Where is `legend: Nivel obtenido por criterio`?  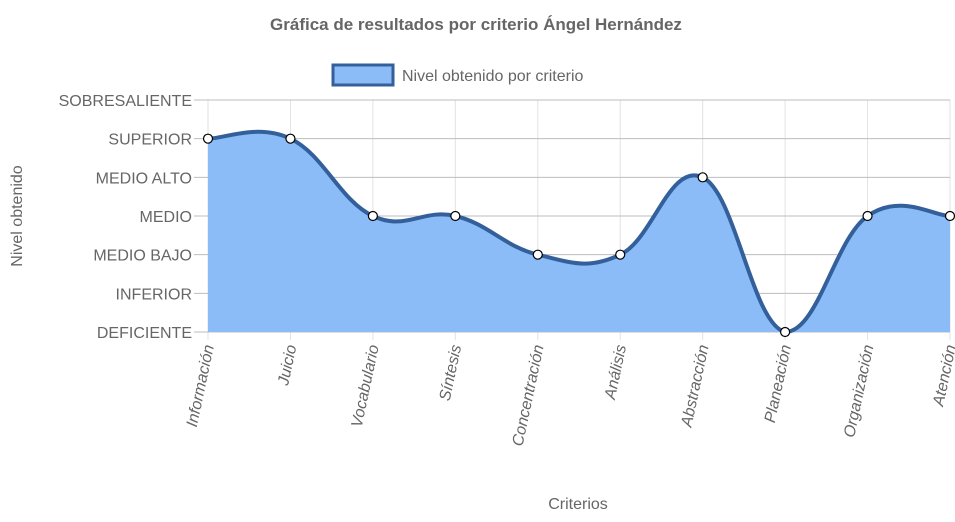
legend: Nivel obtenido por criterio is located at coordinates (457, 75).